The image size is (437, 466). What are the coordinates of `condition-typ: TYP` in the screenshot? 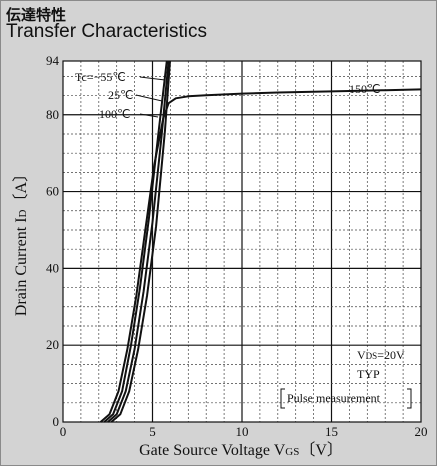 It's located at (368, 374).